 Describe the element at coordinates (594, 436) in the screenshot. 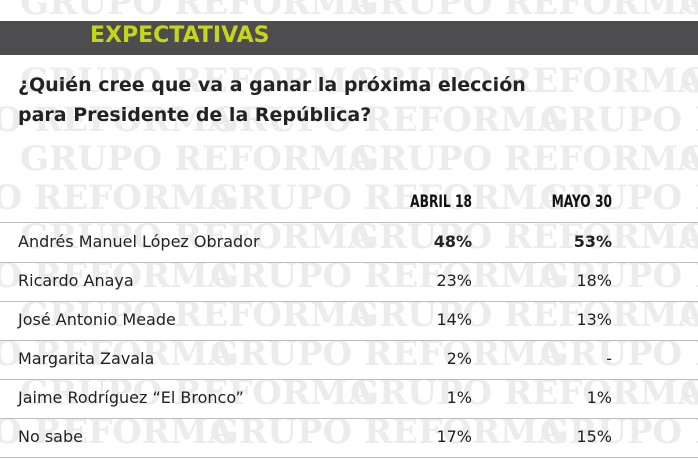

I see `cell-value: 15%` at that location.